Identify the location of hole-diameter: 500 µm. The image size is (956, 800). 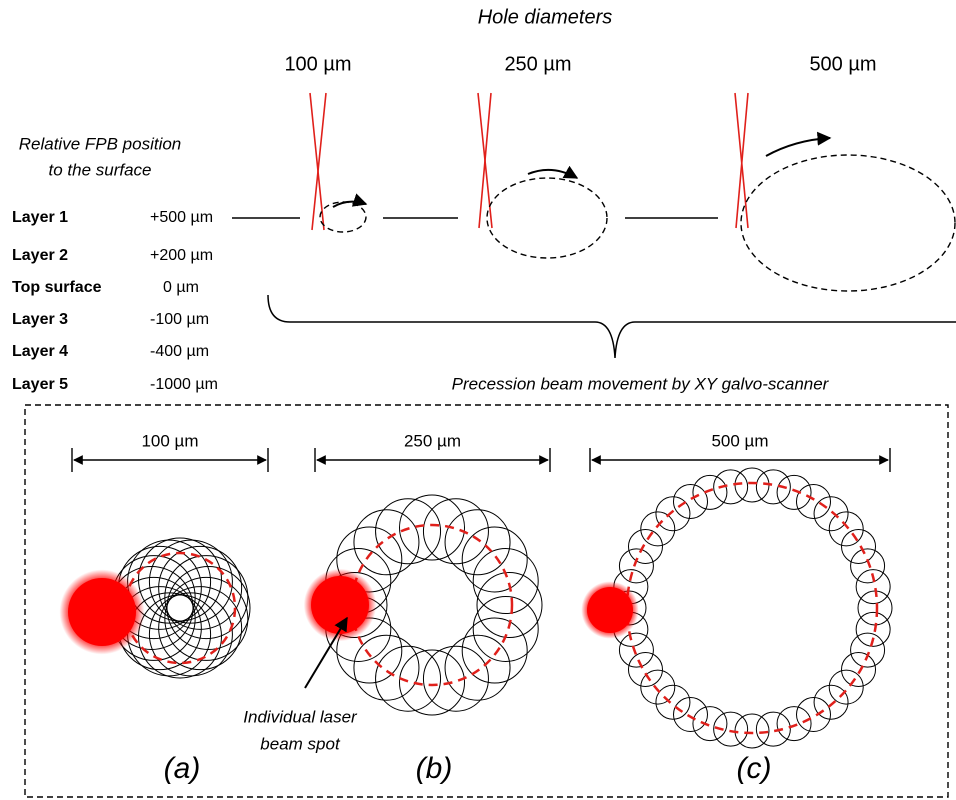
(842, 64).